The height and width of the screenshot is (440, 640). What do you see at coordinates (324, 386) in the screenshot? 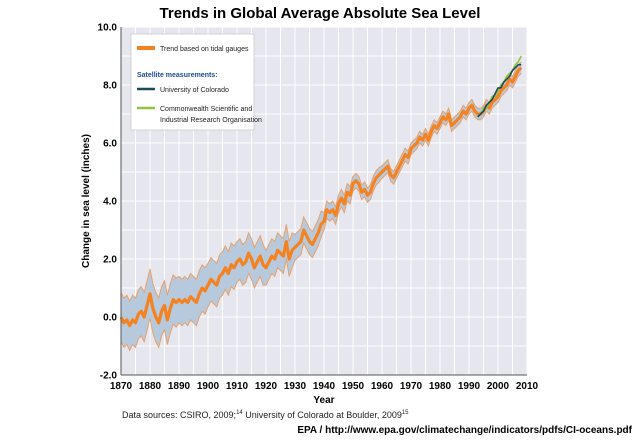
I see `x-tick-label: 1940` at bounding box center [324, 386].